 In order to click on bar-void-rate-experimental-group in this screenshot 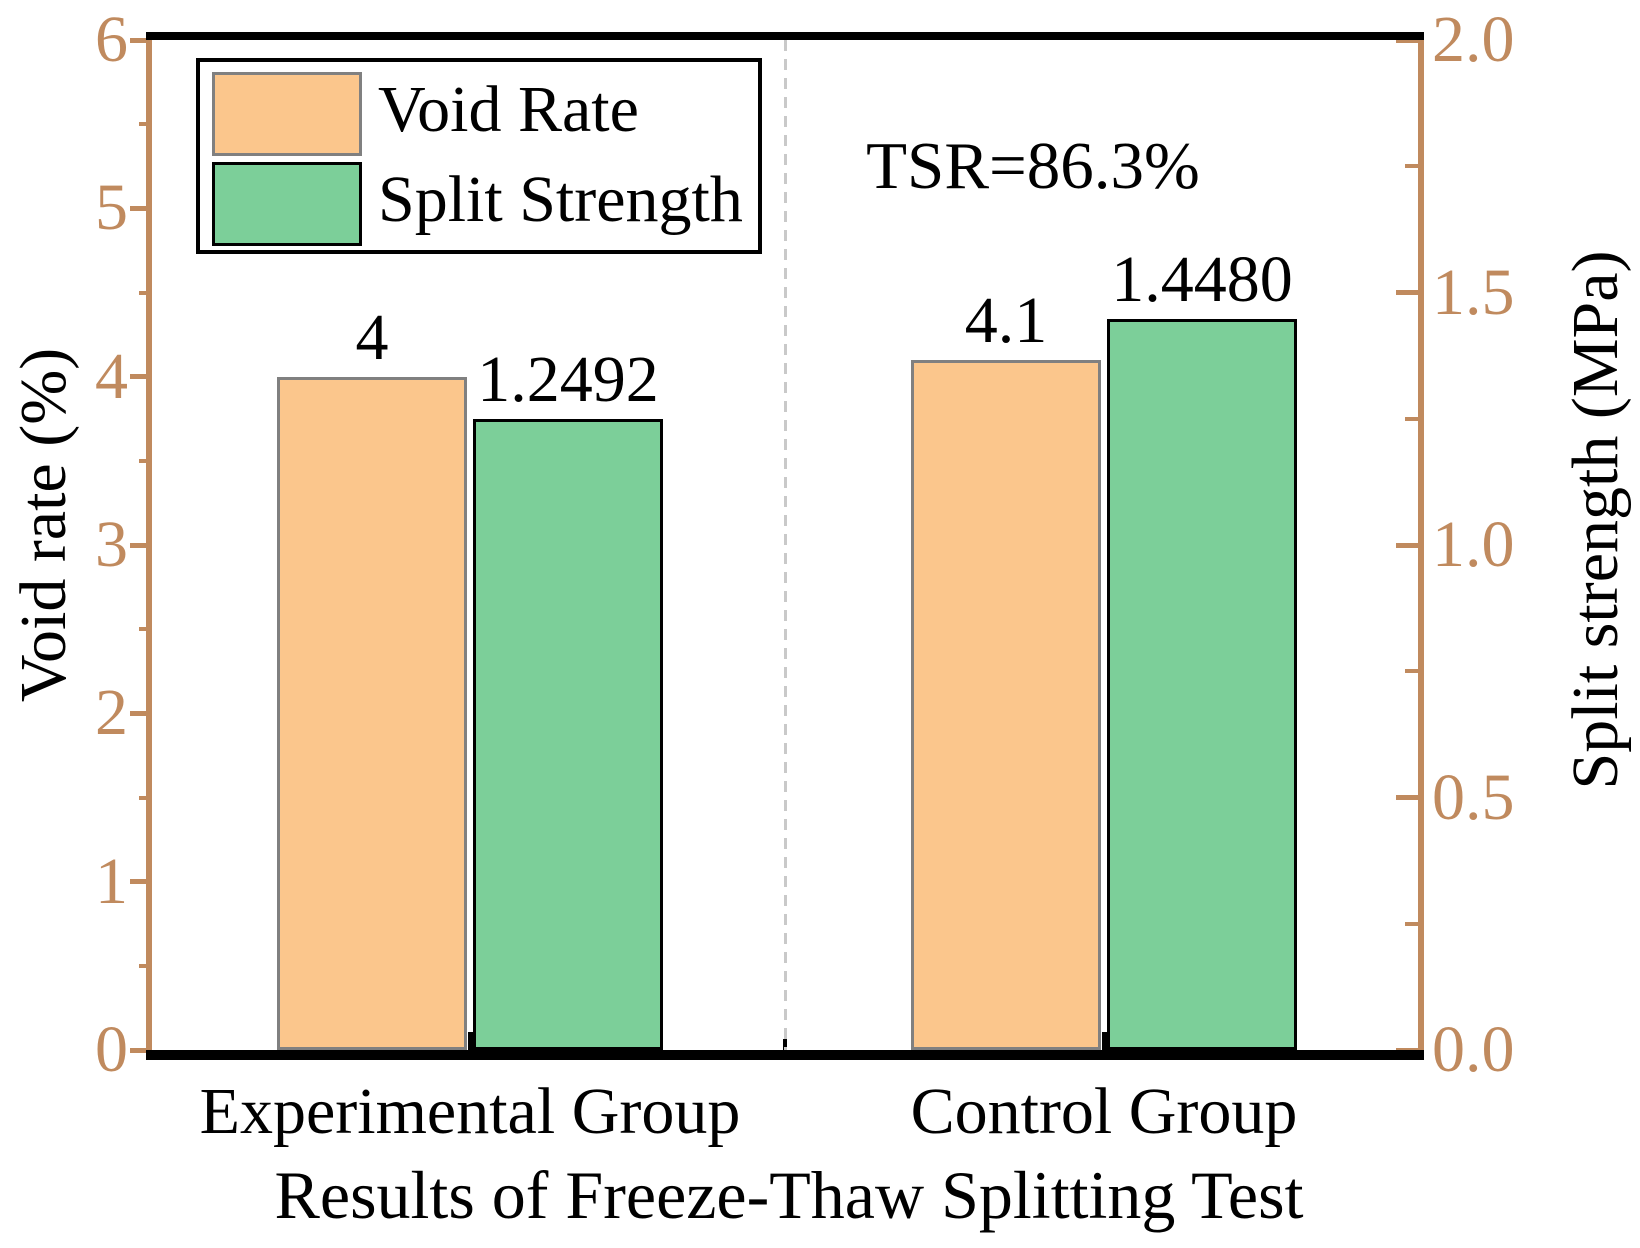, I will do `click(372, 713)`.